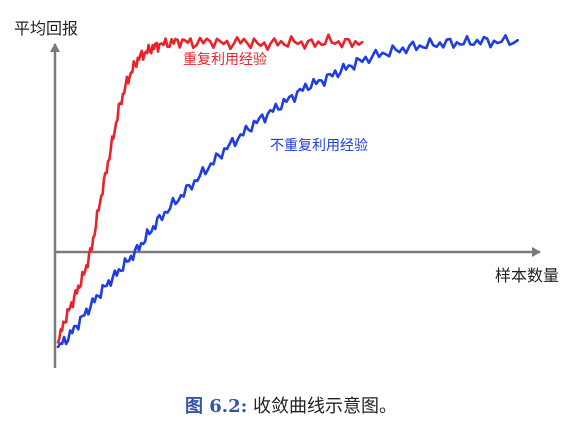  I want to click on caption-label: 图 6.2:, so click(216, 406).